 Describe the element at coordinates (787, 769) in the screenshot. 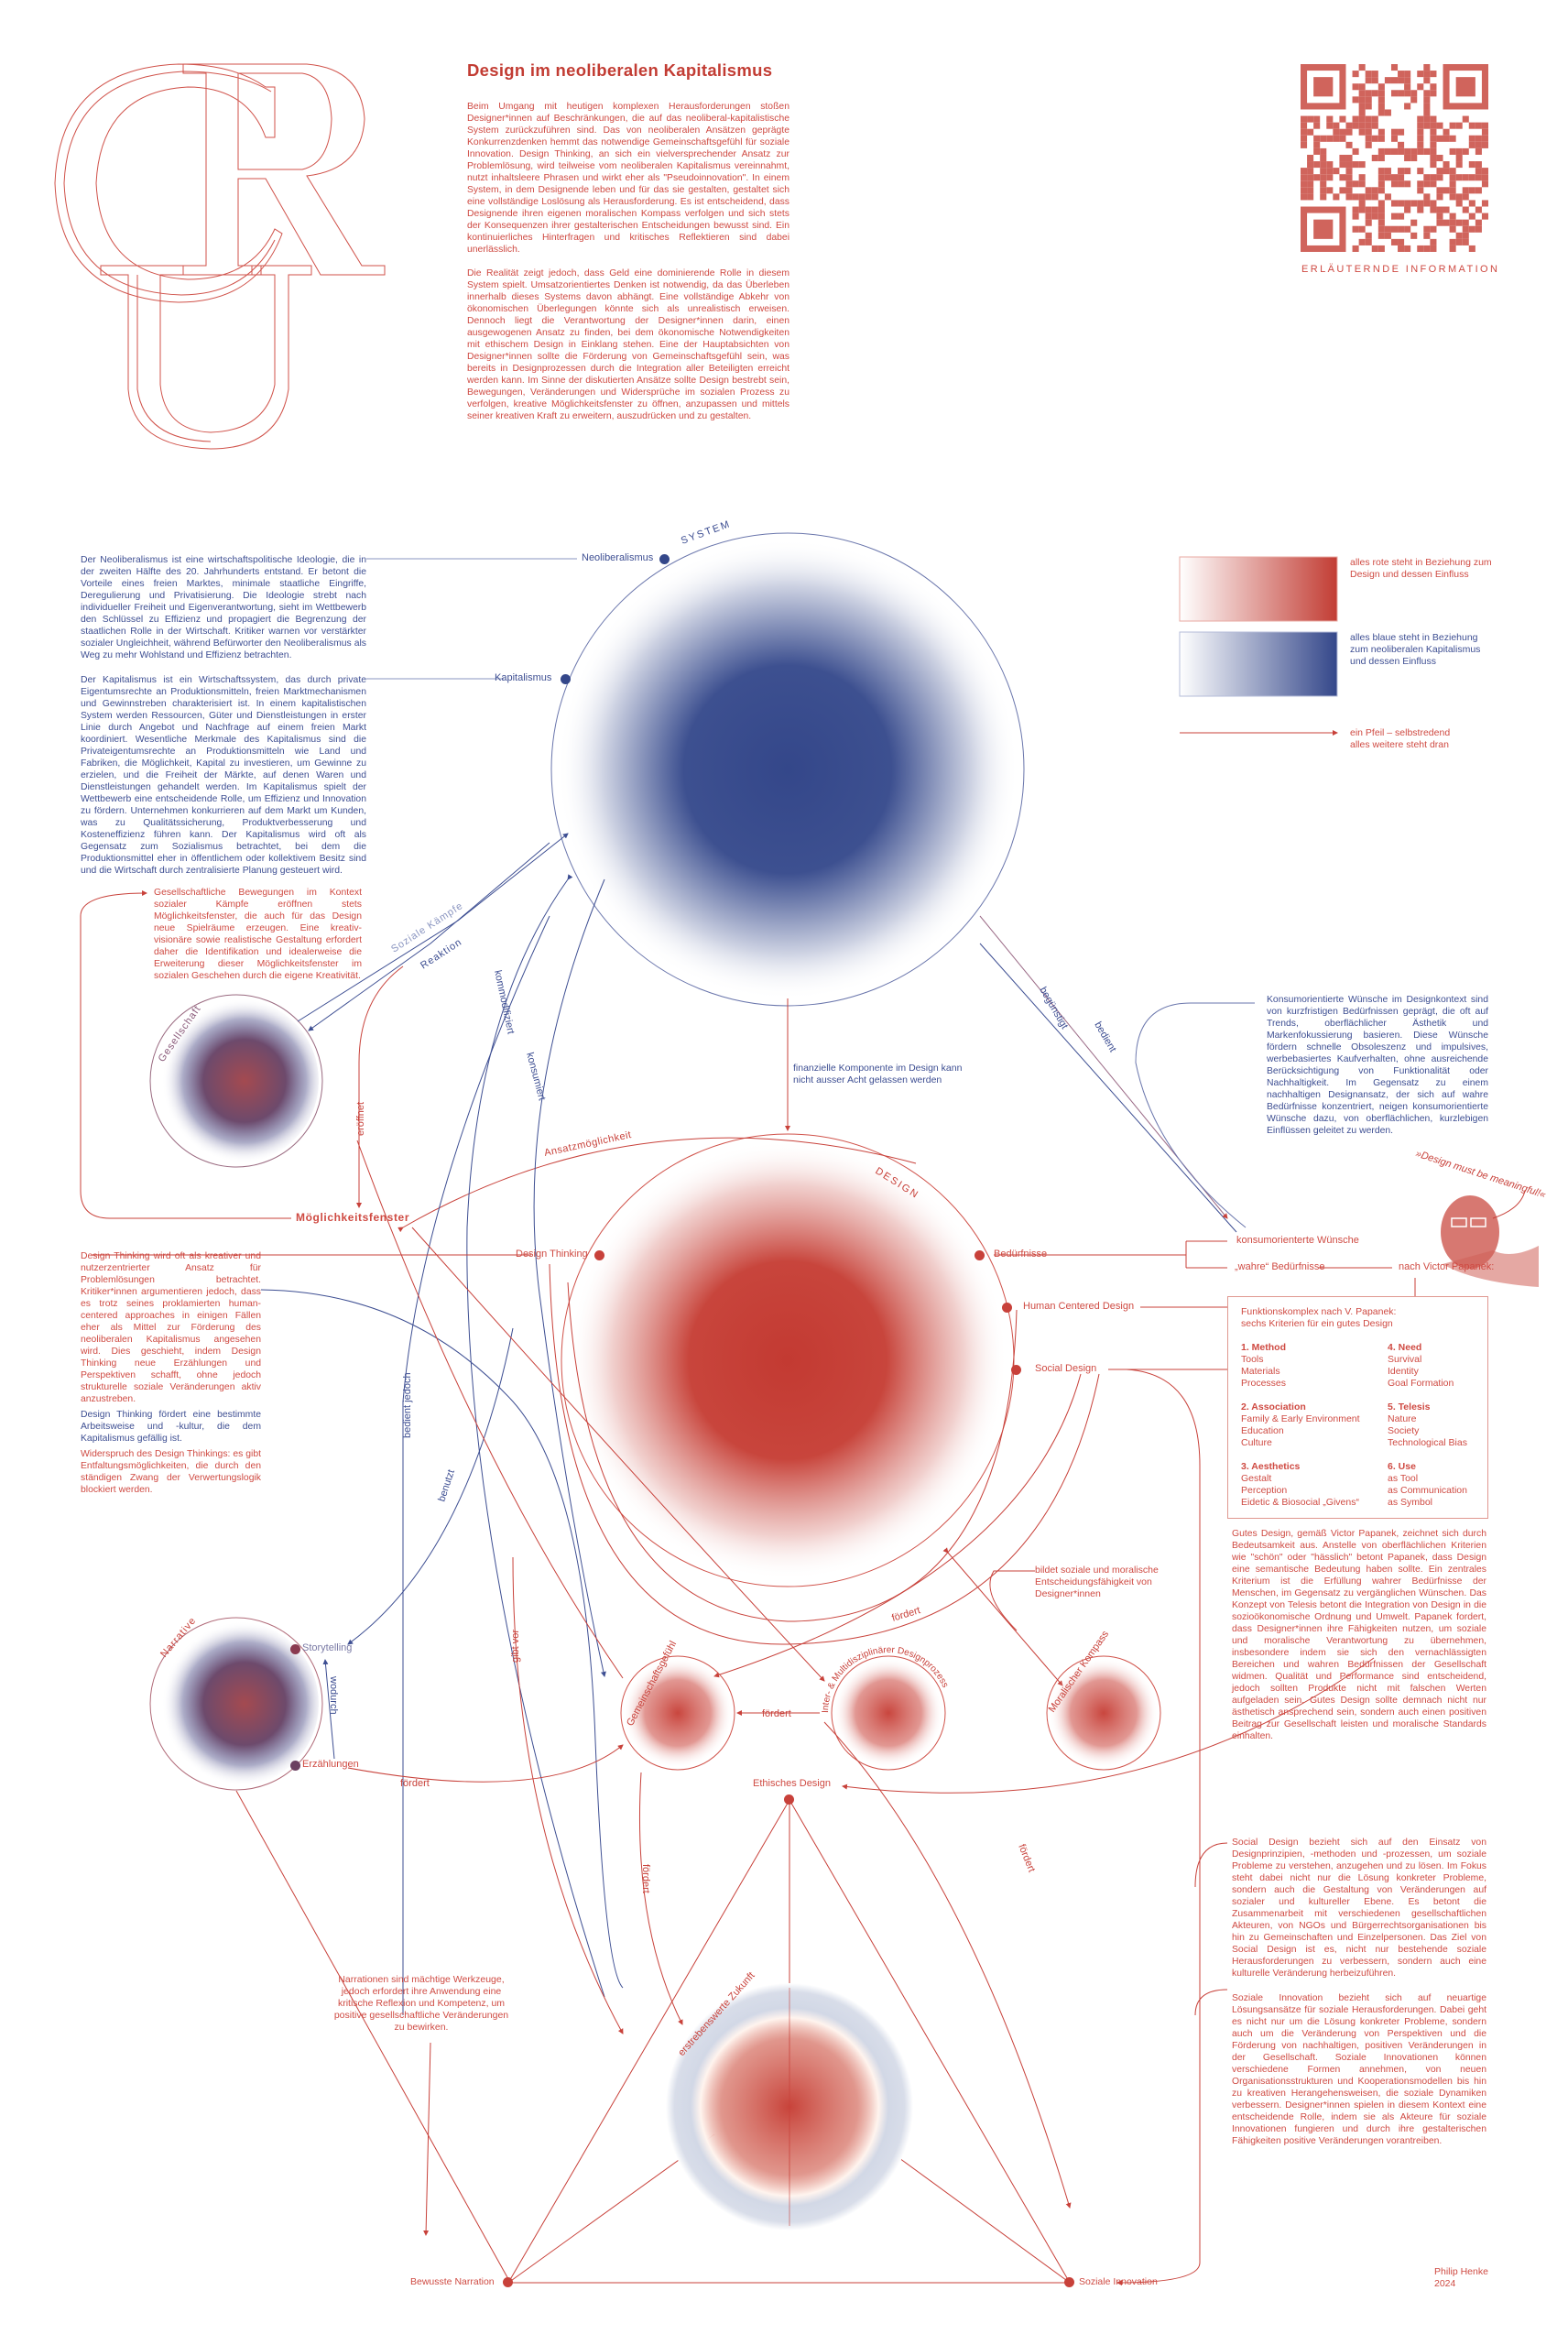

I see `system-circle` at that location.